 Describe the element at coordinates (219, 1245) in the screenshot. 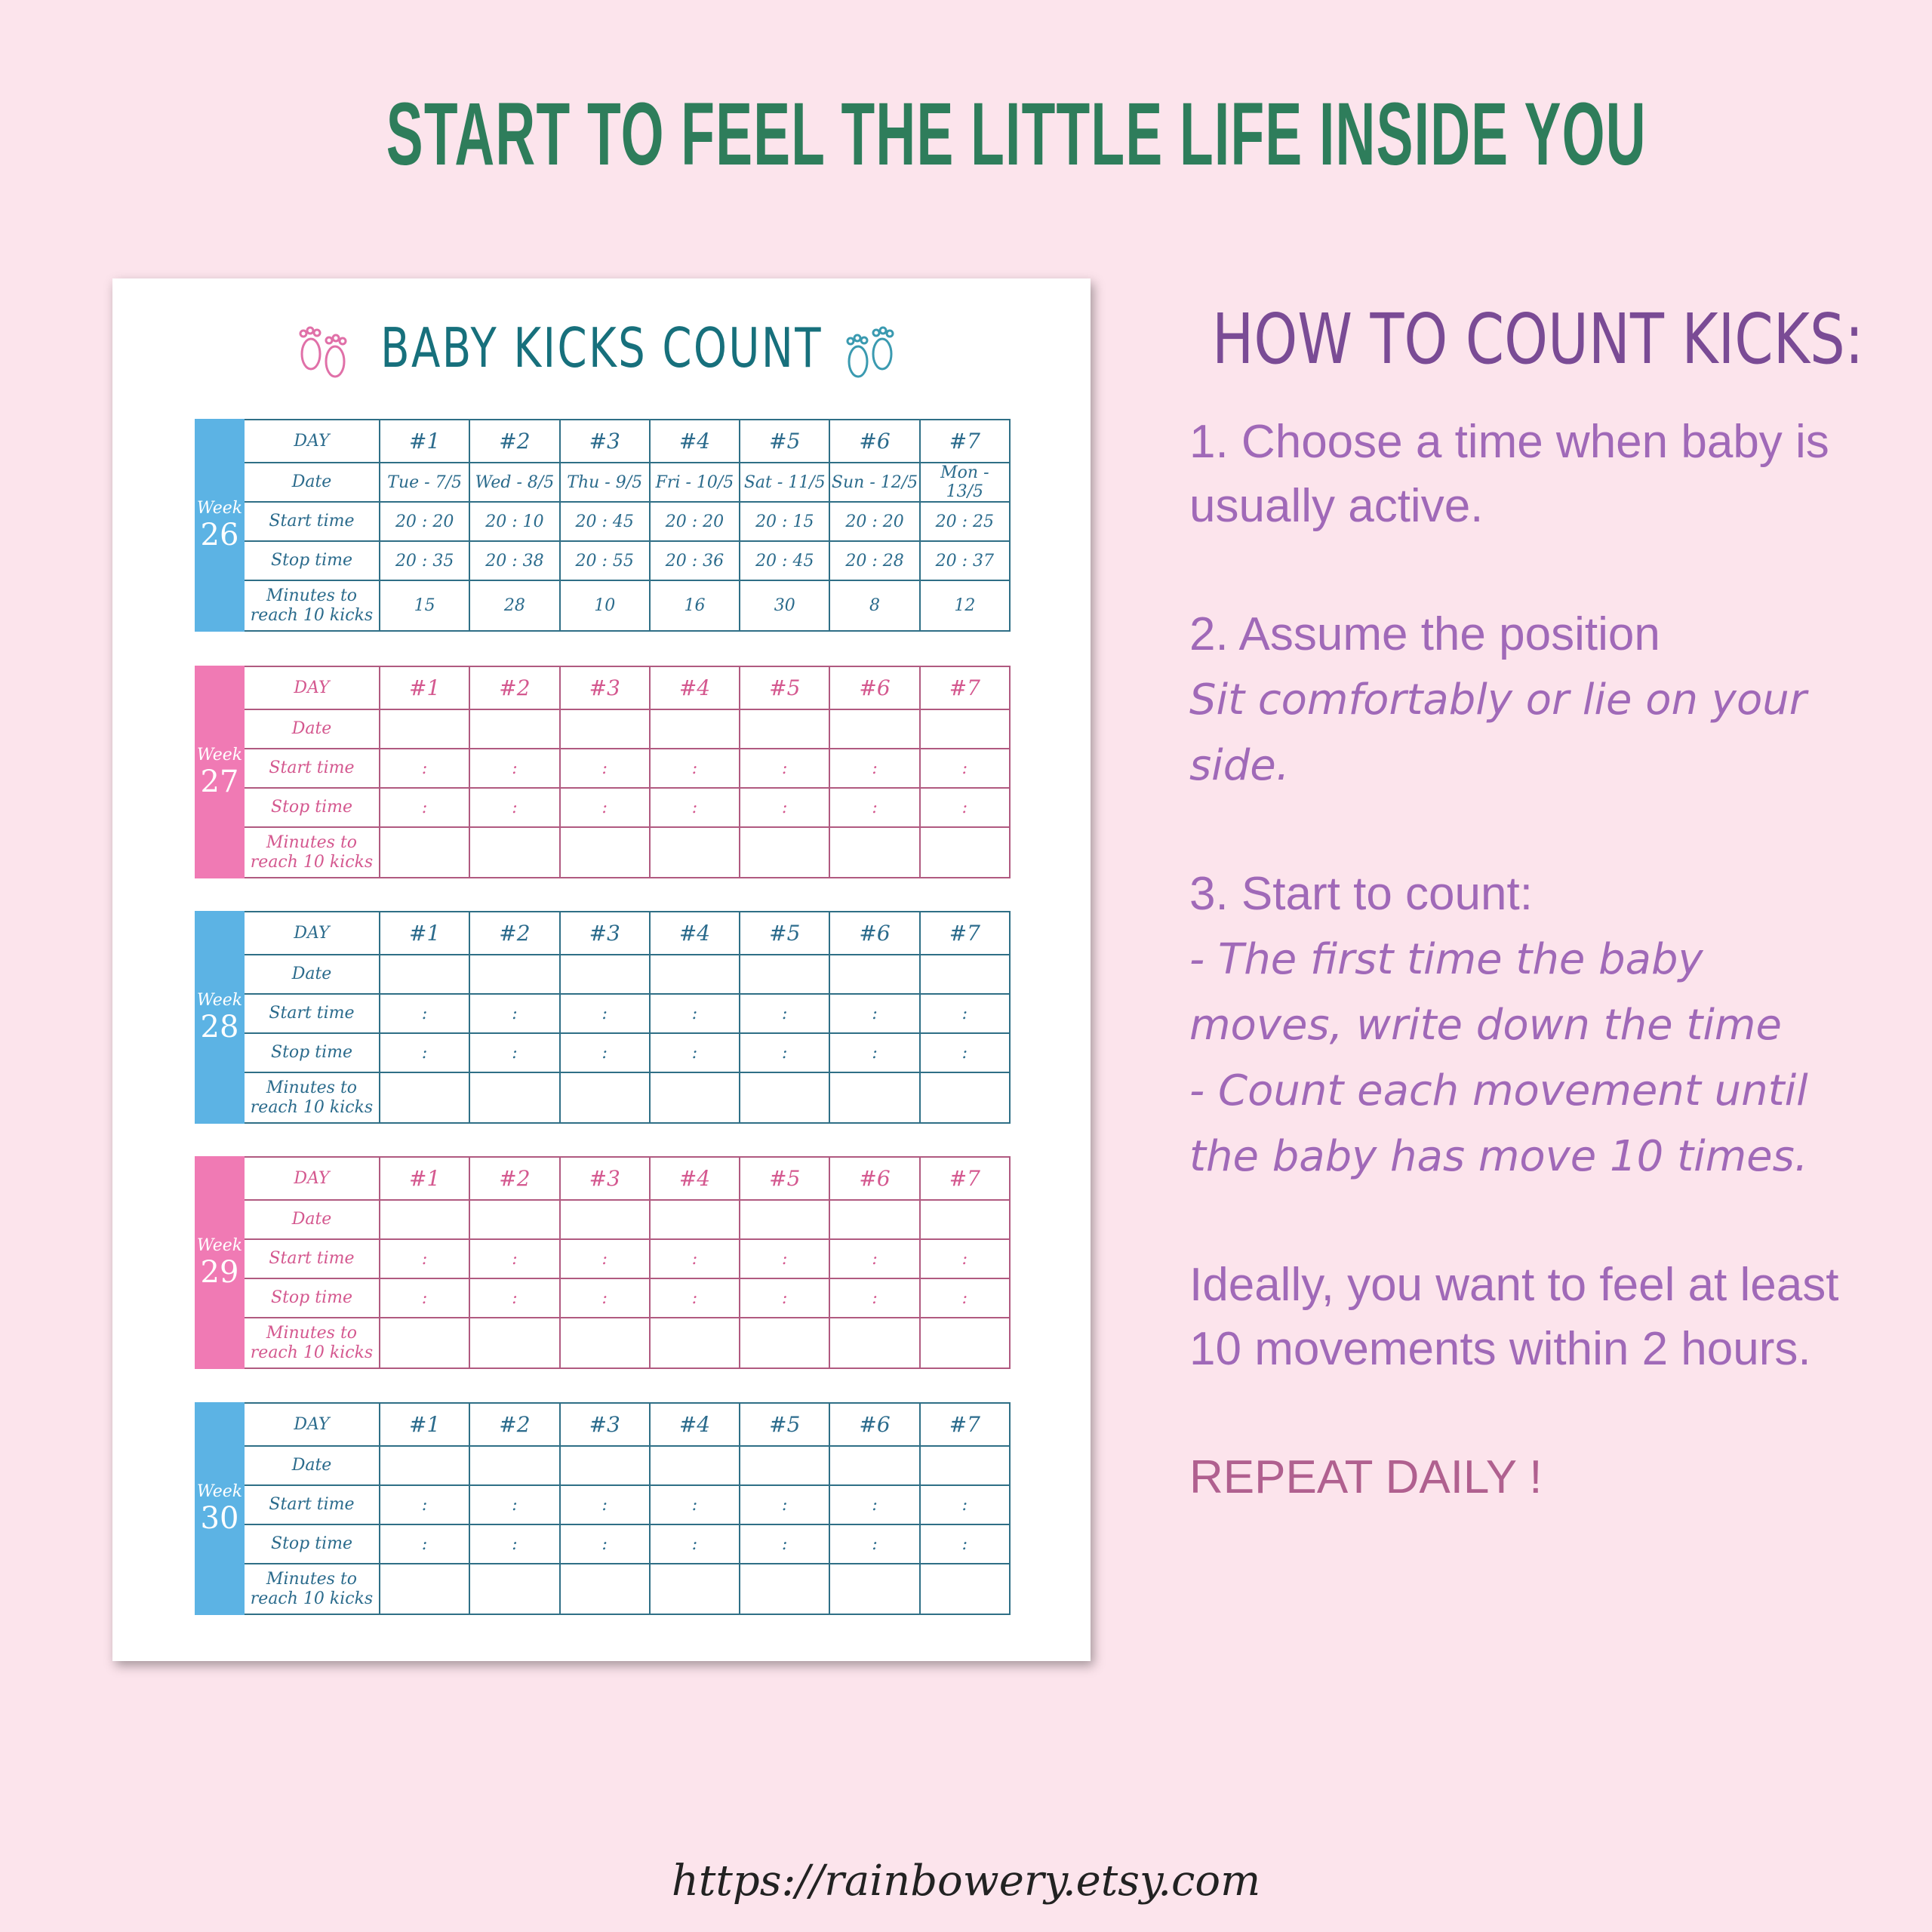

I see `week-label: Week` at that location.